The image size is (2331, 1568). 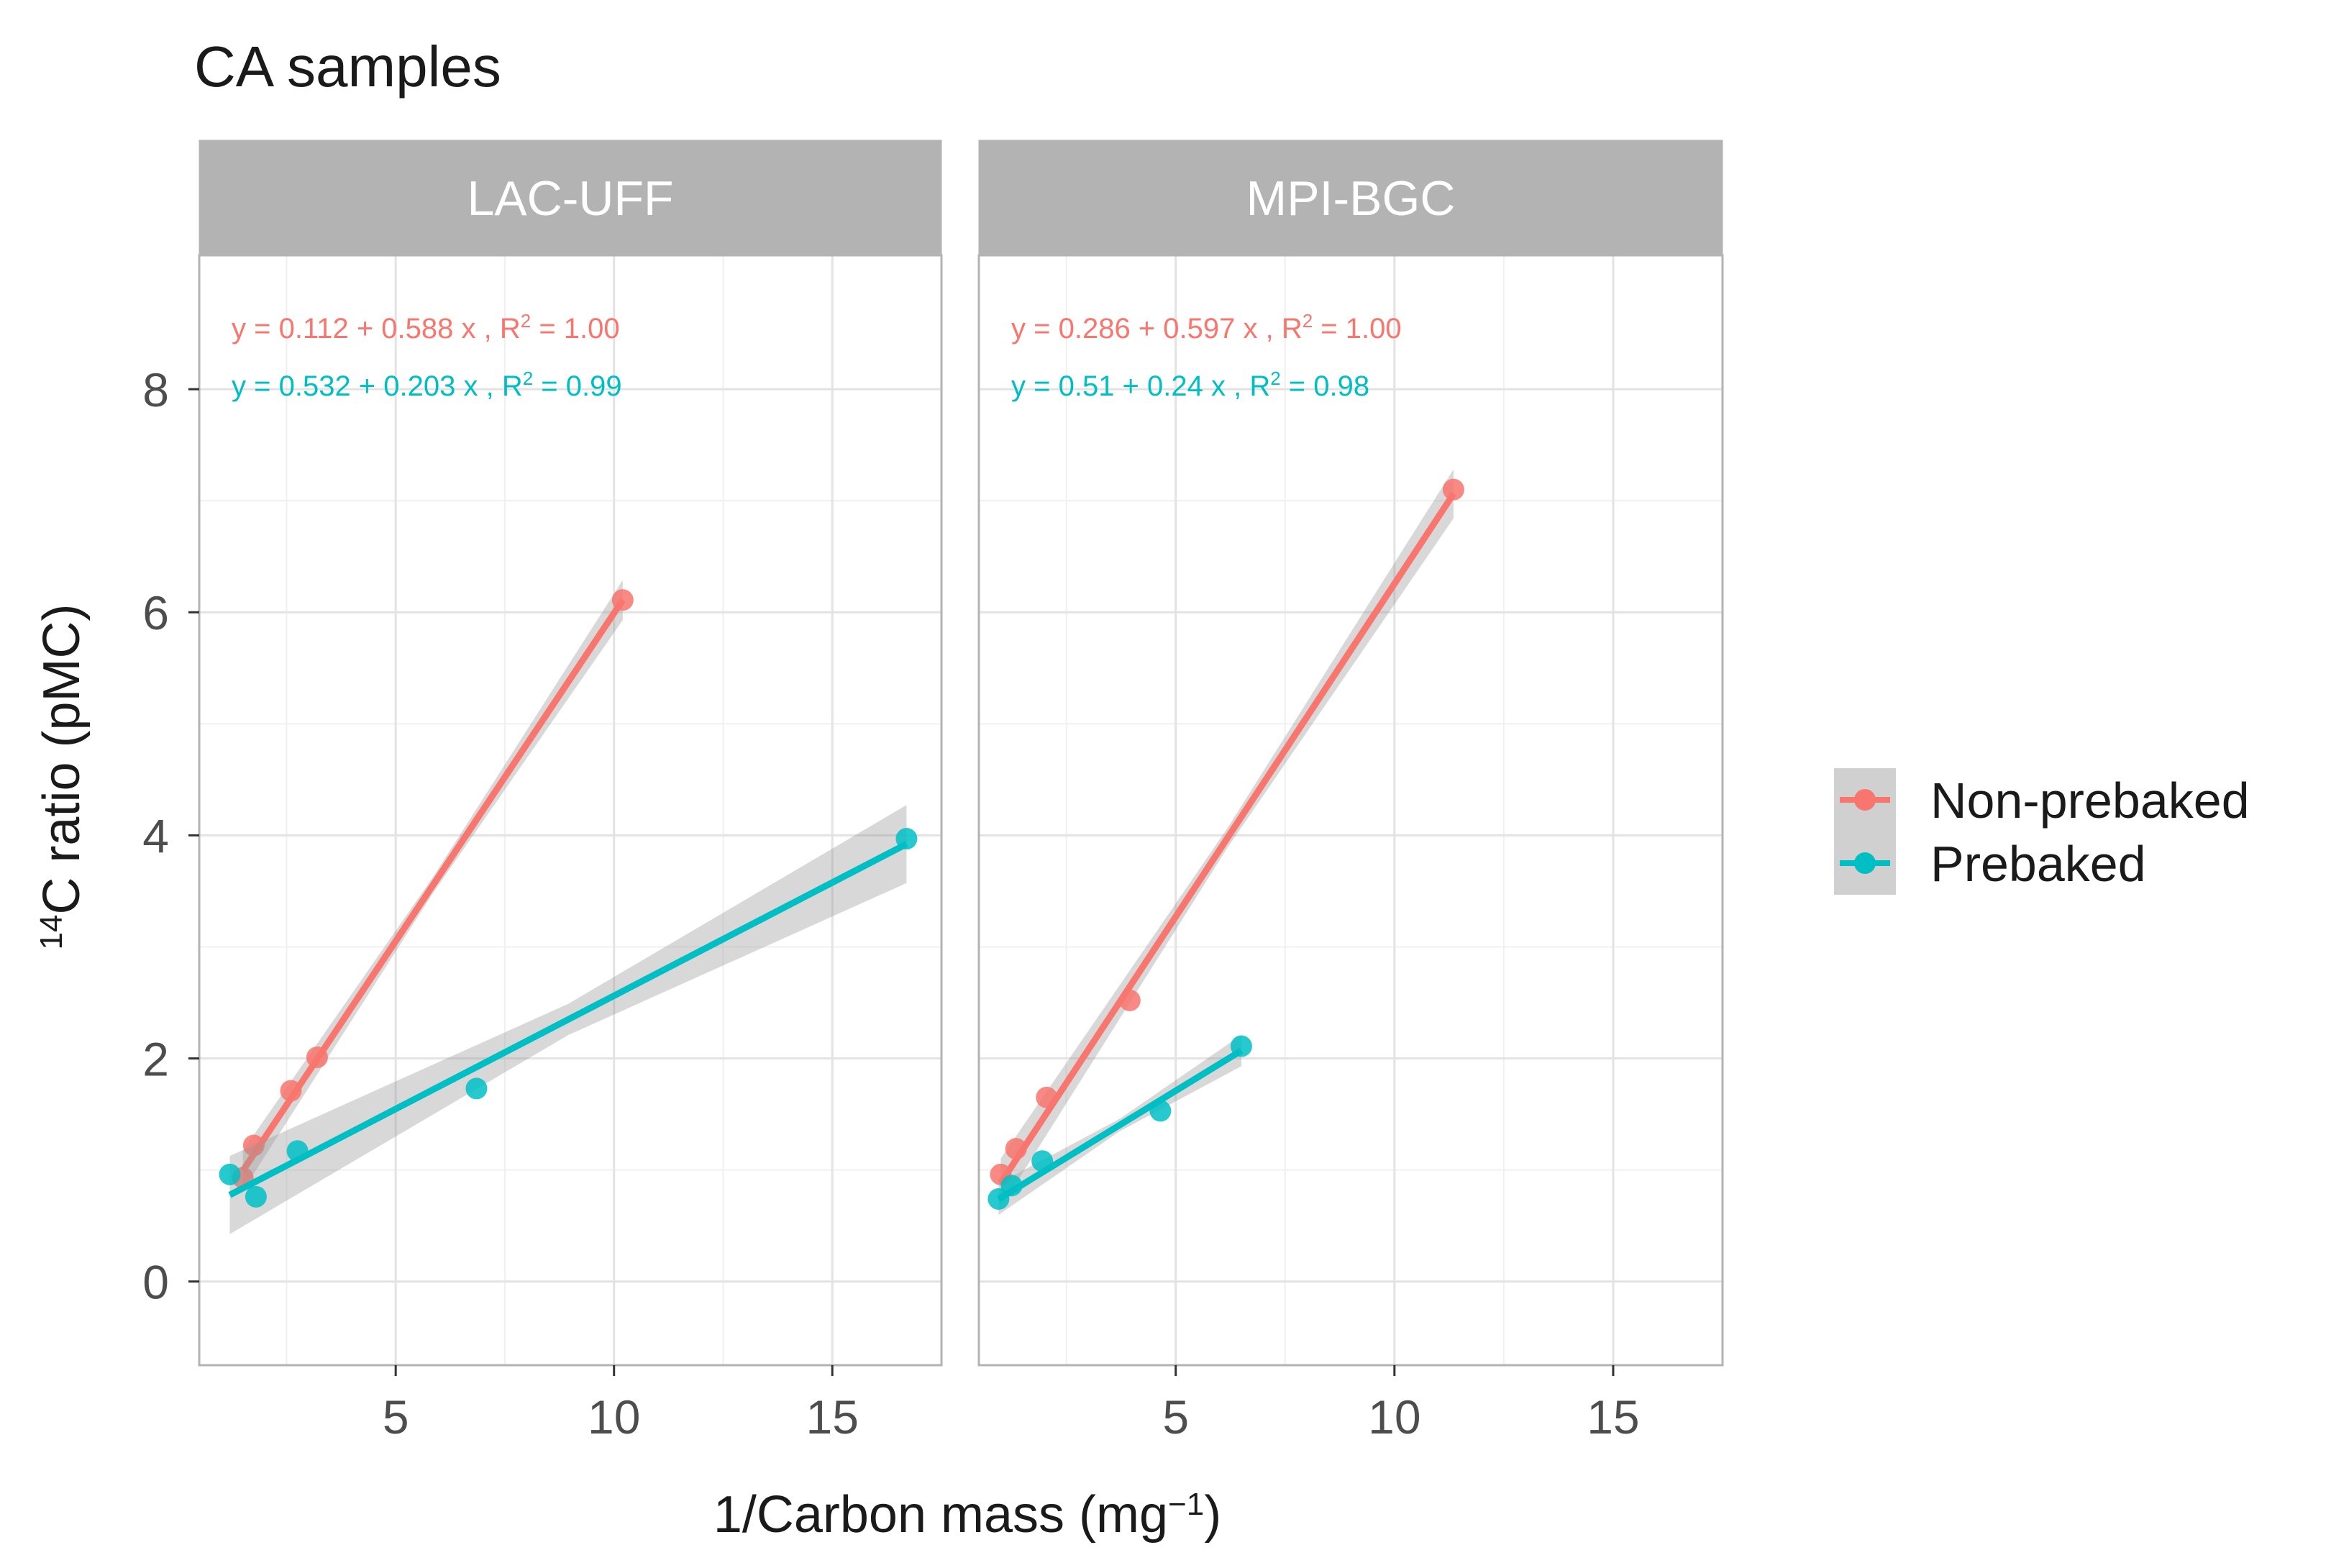 What do you see at coordinates (62, 759) in the screenshot?
I see `y-axis-title-text: C ratio (pMC)` at bounding box center [62, 759].